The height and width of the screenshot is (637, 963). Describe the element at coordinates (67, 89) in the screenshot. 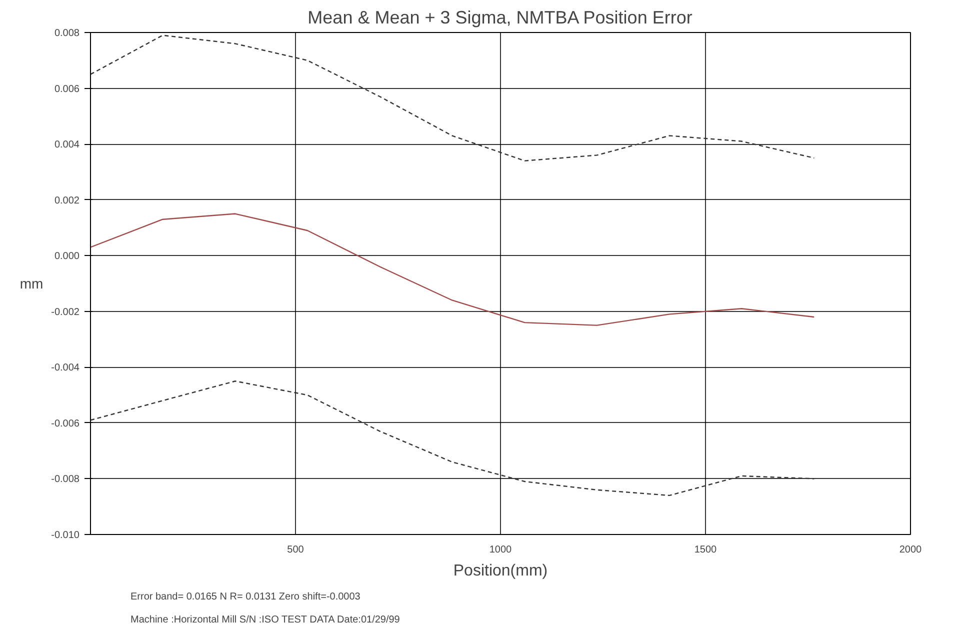

I see `y-tick-label: 0.006` at that location.